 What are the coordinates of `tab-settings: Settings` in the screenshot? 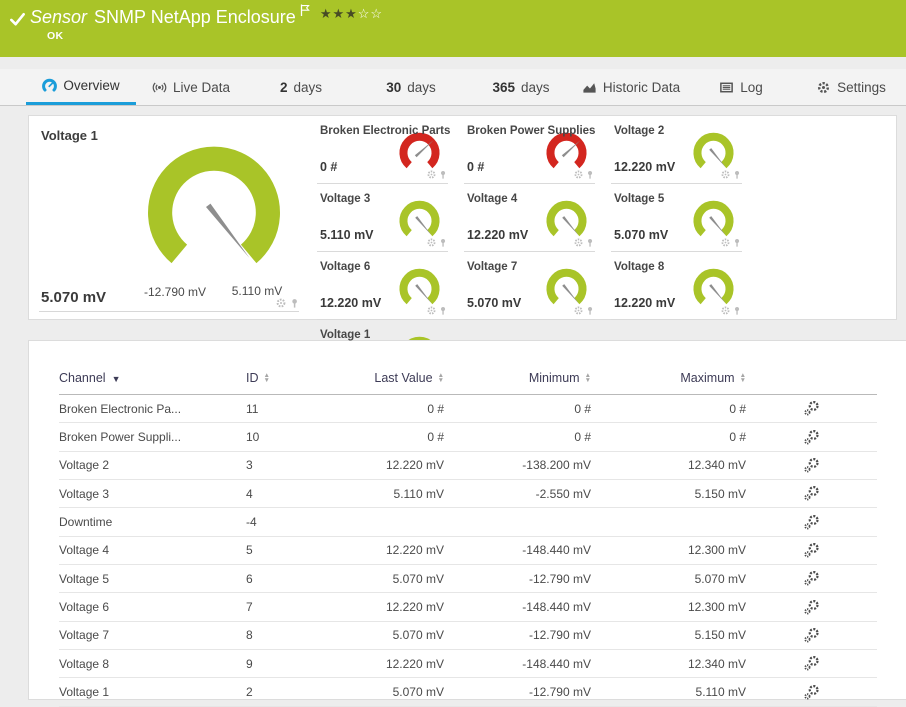 It's located at (851, 87).